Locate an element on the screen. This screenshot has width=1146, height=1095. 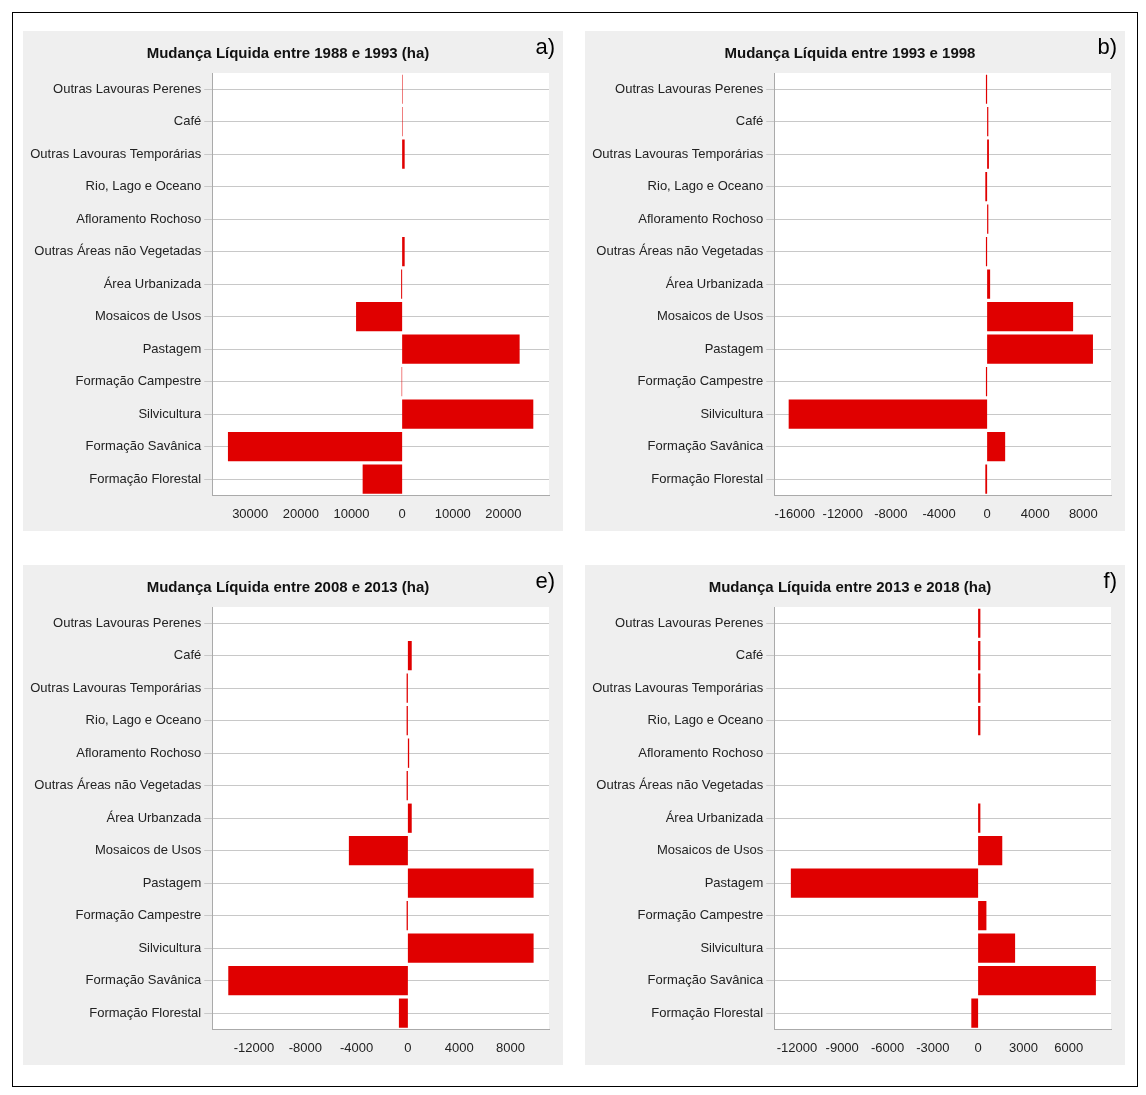
x-tick-label: -9000 is located at coordinates (842, 1047).